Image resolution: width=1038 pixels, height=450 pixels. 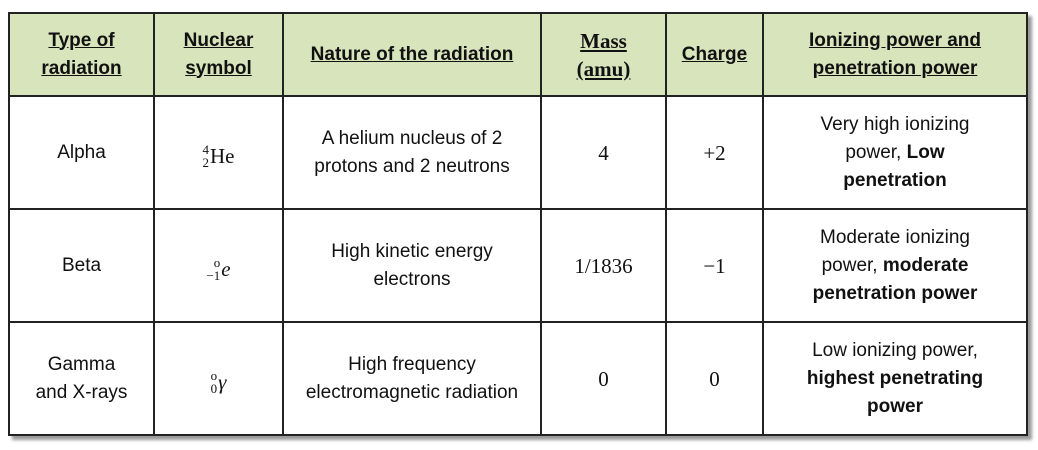 I want to click on radiation-type: Gamma and X-rays, so click(x=81, y=378).